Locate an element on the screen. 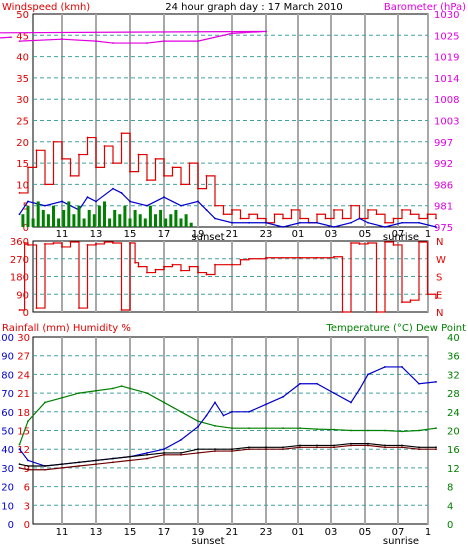  top-x-tick-0: 11 is located at coordinates (62, 234).